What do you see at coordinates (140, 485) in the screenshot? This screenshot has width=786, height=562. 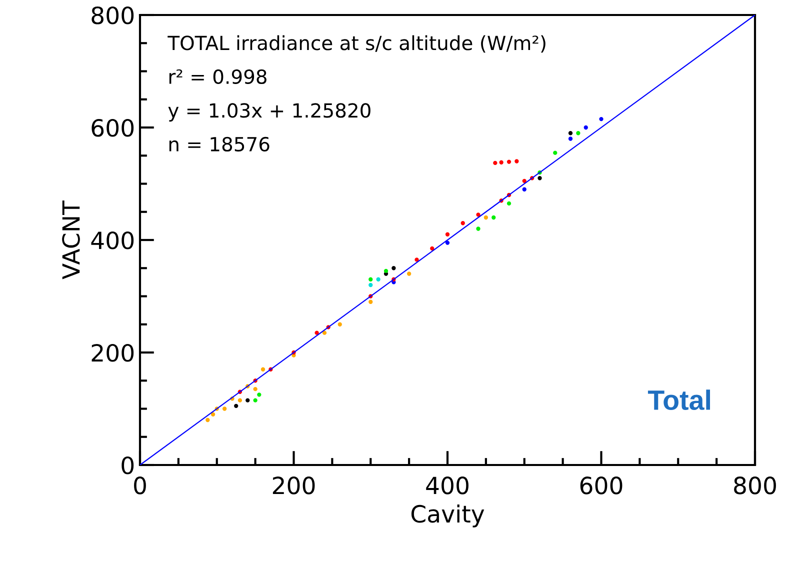 I see `x-tick-label: 0` at bounding box center [140, 485].